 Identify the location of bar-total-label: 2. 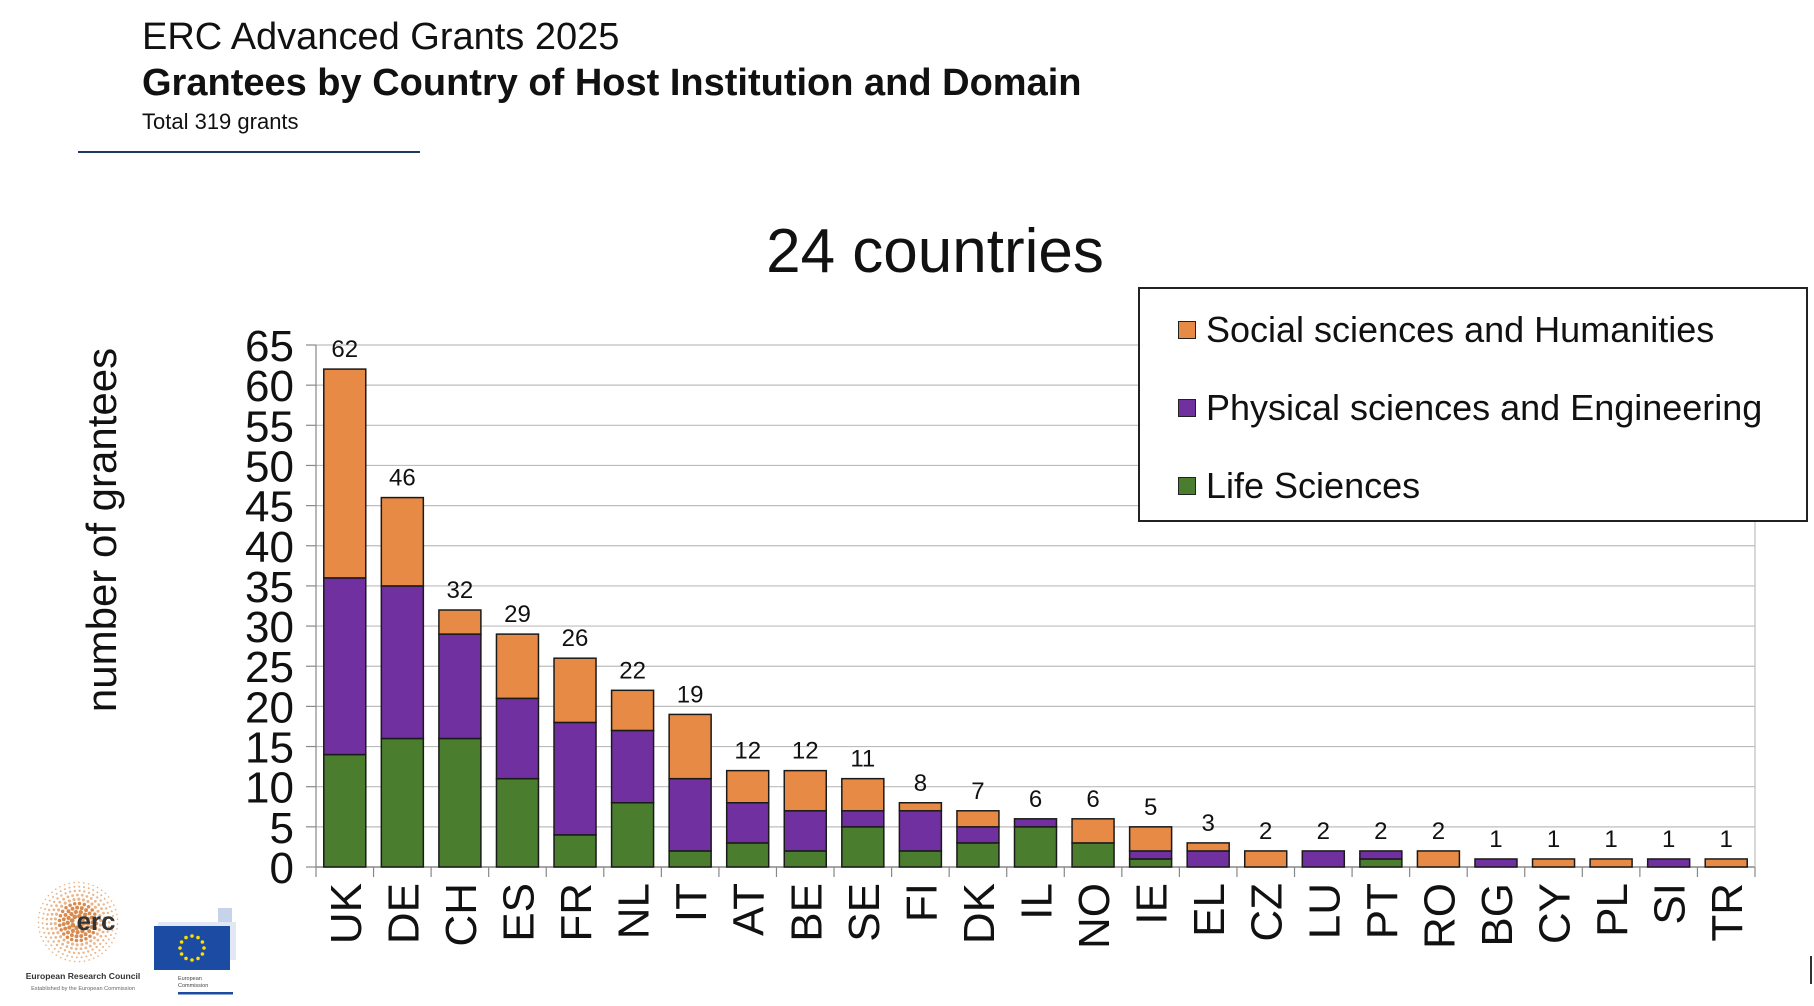
(1265, 831).